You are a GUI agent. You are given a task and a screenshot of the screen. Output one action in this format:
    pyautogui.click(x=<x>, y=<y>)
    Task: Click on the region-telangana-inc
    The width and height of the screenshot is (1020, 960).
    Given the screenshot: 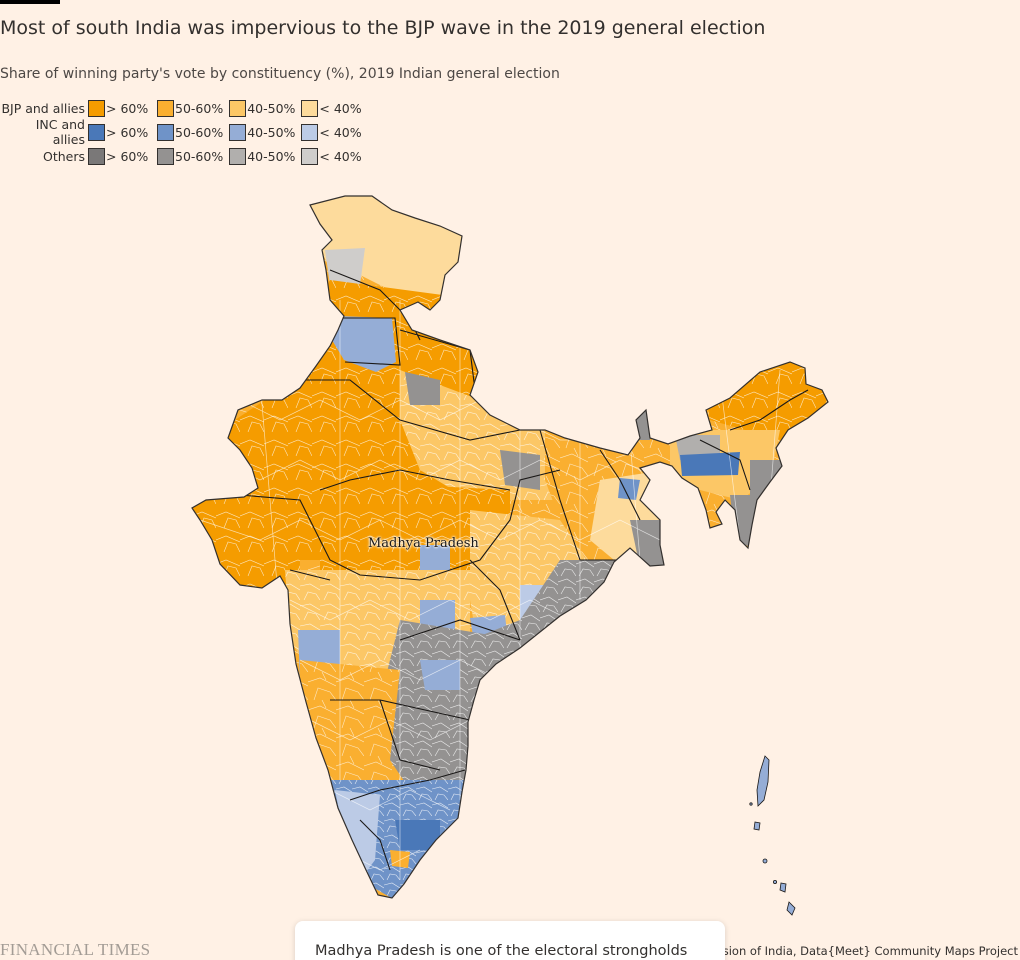 What is the action you would take?
    pyautogui.click(x=440, y=675)
    